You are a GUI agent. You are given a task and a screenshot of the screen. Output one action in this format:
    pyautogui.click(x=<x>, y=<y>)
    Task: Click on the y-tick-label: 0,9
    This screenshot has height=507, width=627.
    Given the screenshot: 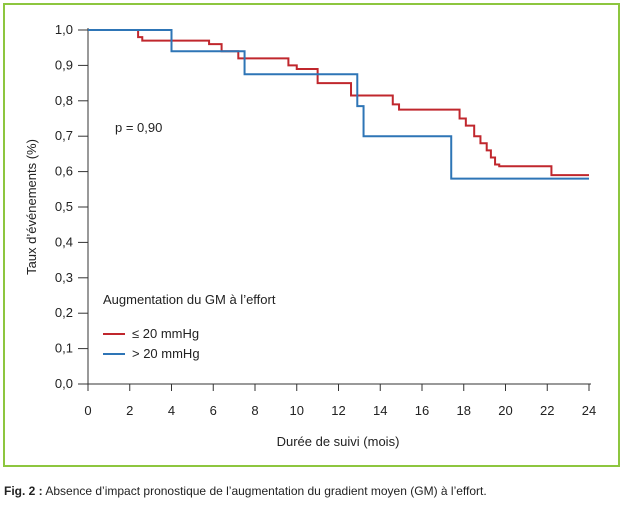 What is the action you would take?
    pyautogui.click(x=64, y=64)
    